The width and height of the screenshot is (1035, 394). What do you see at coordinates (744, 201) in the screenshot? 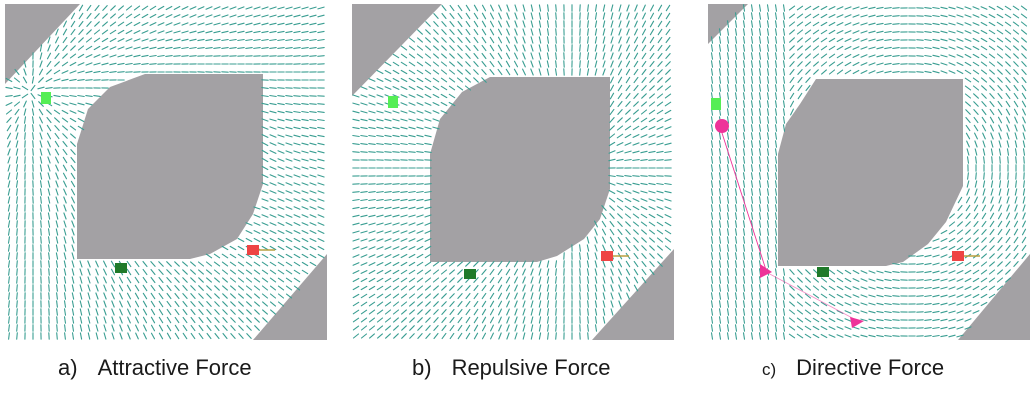
I see `path-segment` at bounding box center [744, 201].